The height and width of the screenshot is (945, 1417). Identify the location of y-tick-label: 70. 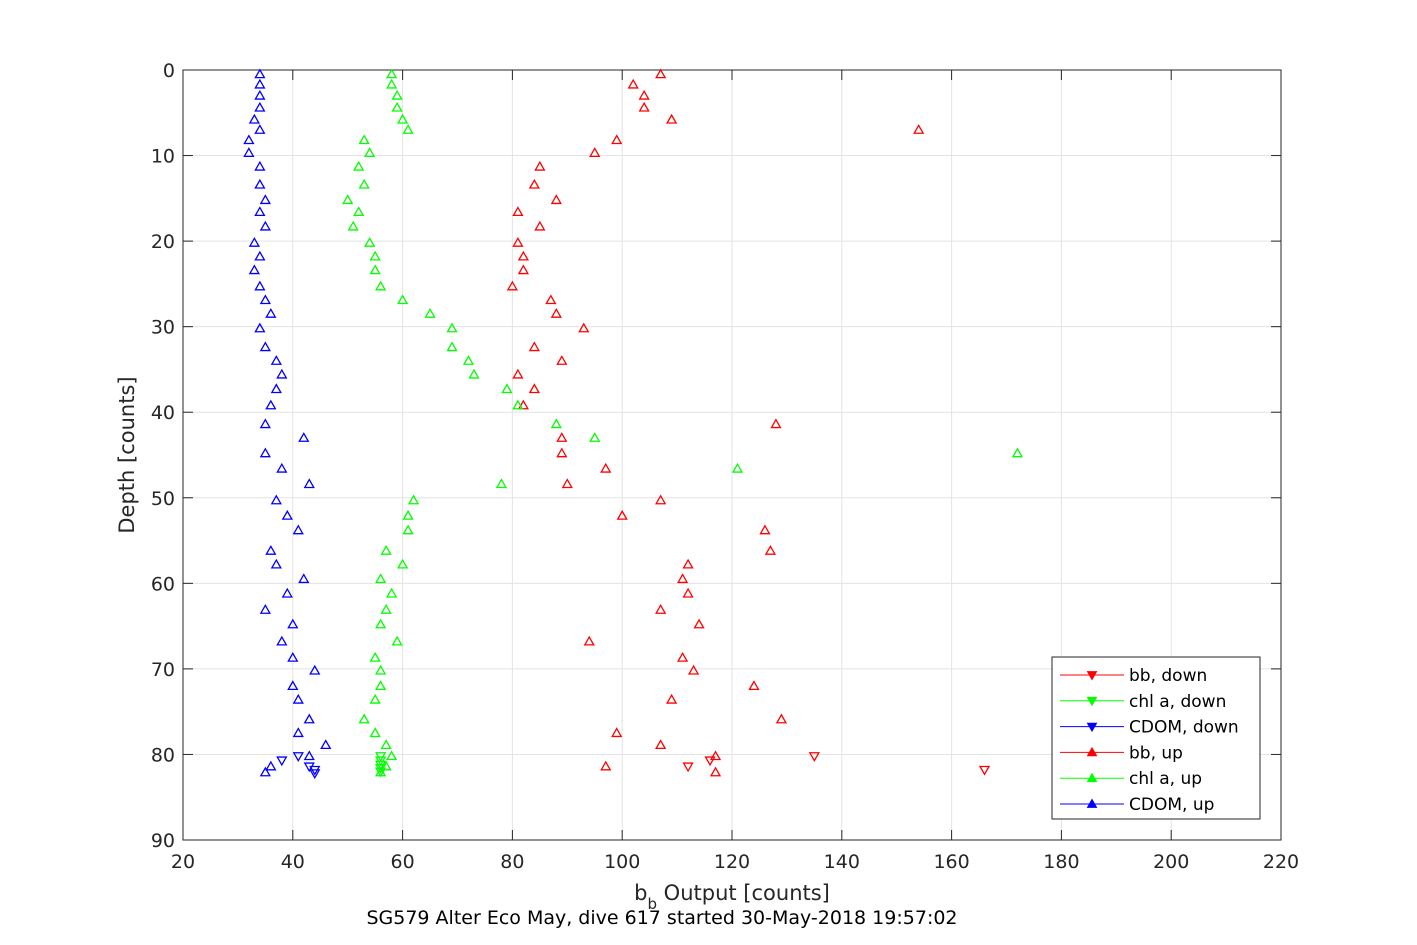
(163, 670).